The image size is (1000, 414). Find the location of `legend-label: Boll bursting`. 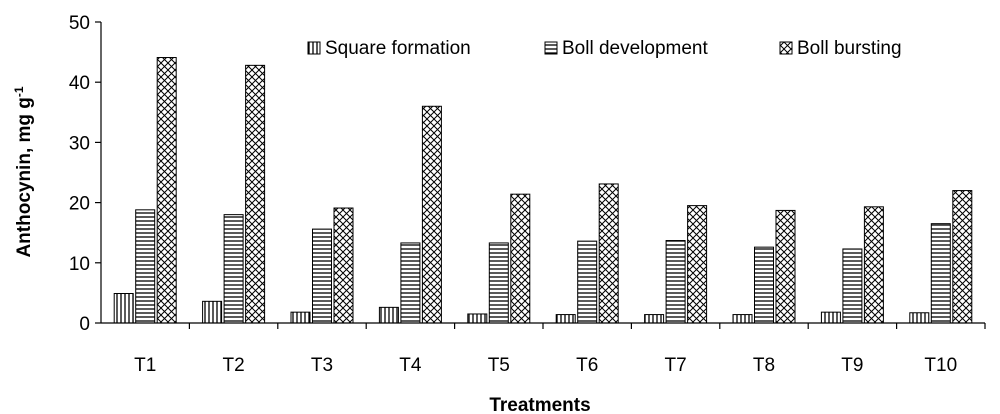

legend-label: Boll bursting is located at coordinates (849, 48).